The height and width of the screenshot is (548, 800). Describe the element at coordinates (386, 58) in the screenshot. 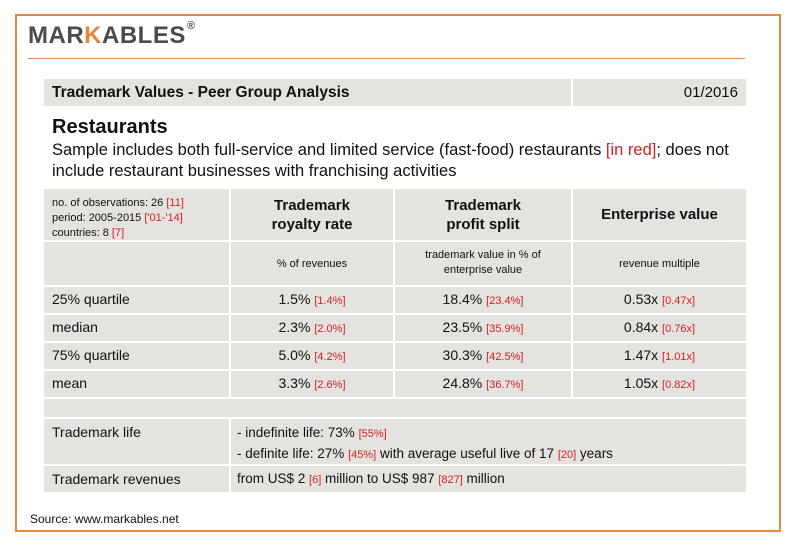

I see `logo-divider` at that location.